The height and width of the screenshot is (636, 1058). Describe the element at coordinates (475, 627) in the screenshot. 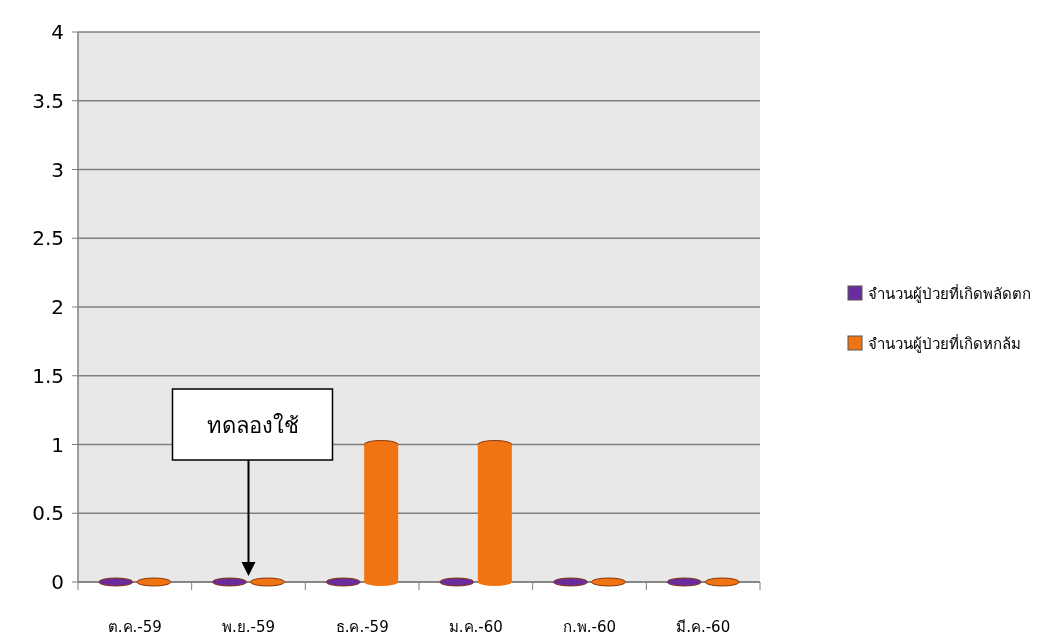

I see `x-tick-label: ม.ค.-60` at that location.